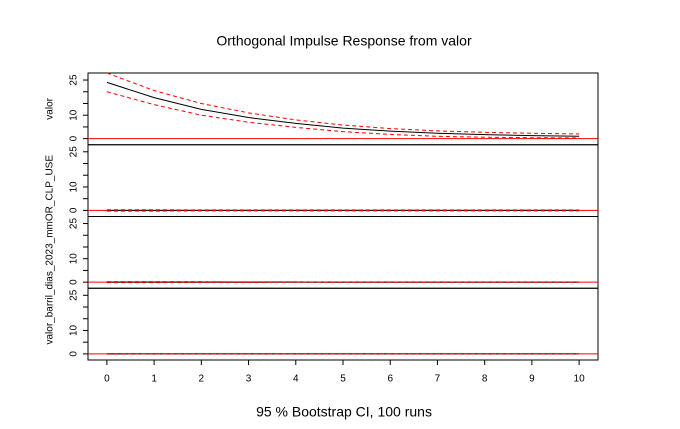 The width and height of the screenshot is (680, 429). Describe the element at coordinates (249, 379) in the screenshot. I see `x-tick-label: 3` at that location.